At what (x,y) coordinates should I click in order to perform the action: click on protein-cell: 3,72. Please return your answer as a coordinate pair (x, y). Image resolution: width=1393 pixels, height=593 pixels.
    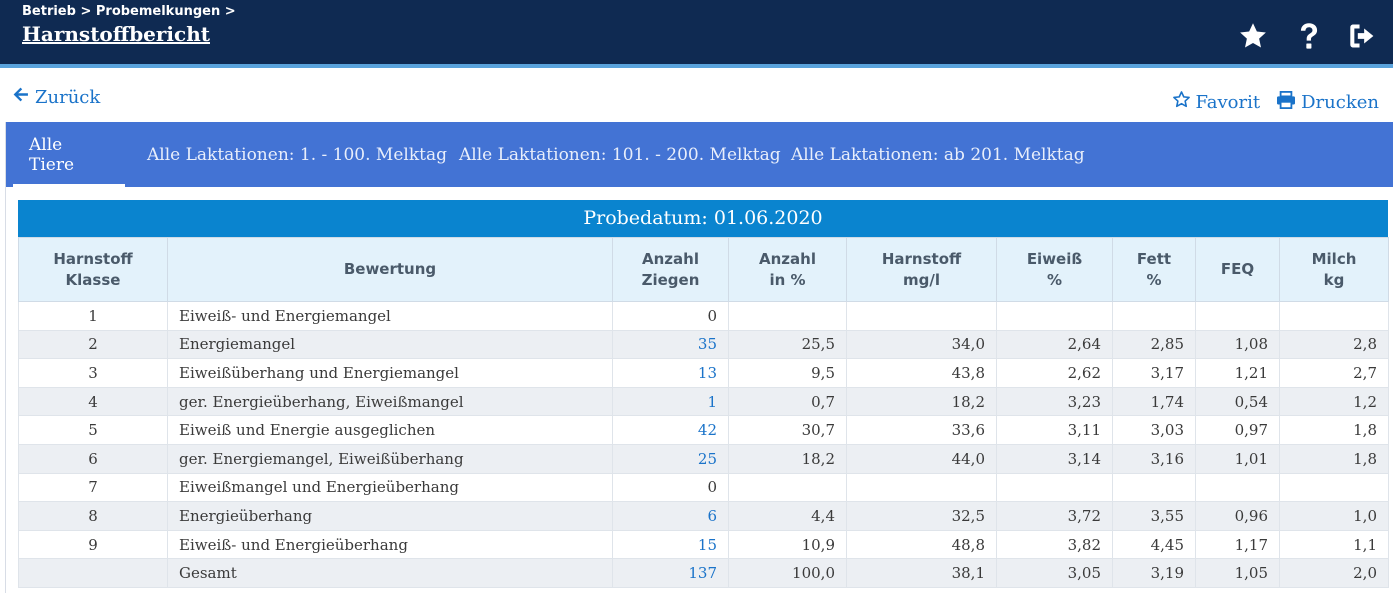
    Looking at the image, I should click on (1054, 516).